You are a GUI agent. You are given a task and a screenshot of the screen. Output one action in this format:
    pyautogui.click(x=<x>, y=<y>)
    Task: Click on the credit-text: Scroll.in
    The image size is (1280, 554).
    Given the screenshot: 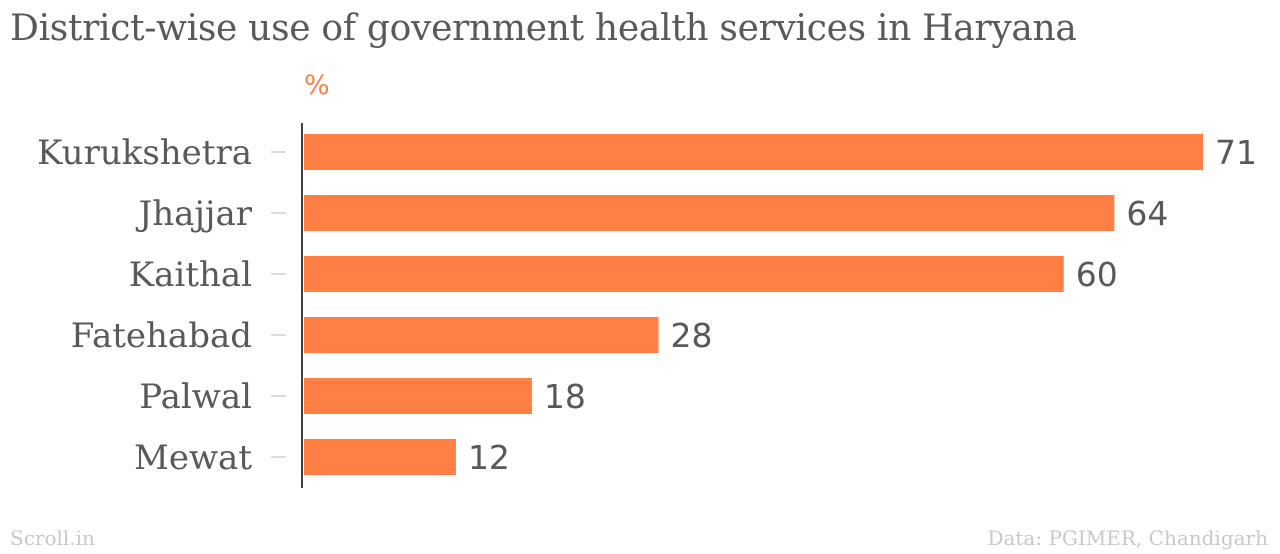 What is the action you would take?
    pyautogui.click(x=52, y=538)
    